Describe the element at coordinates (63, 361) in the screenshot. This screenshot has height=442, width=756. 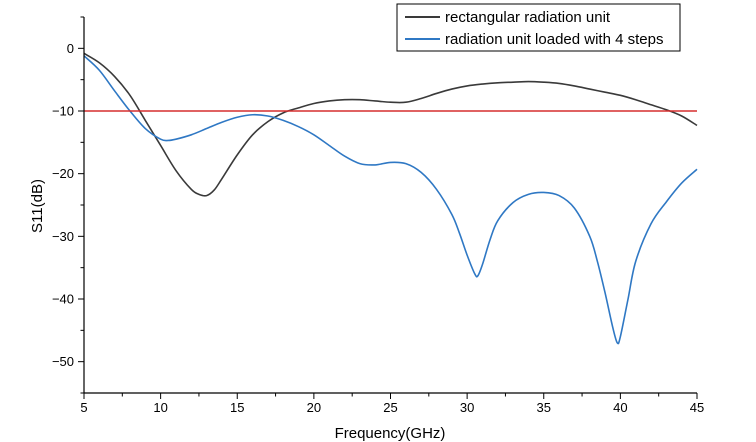
I see `y-tick-label: −50` at that location.